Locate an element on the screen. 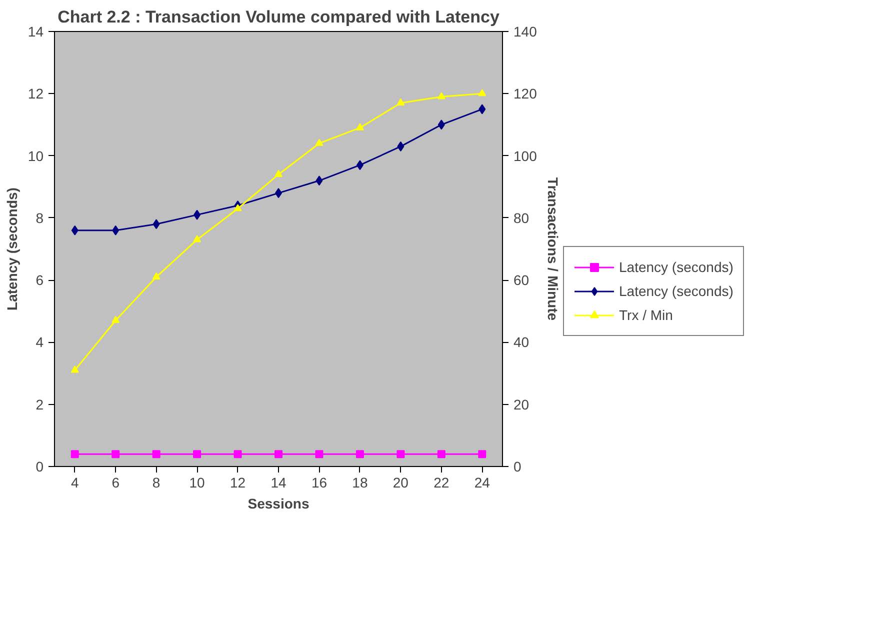  y-tick-label: 4 is located at coordinates (40, 342).